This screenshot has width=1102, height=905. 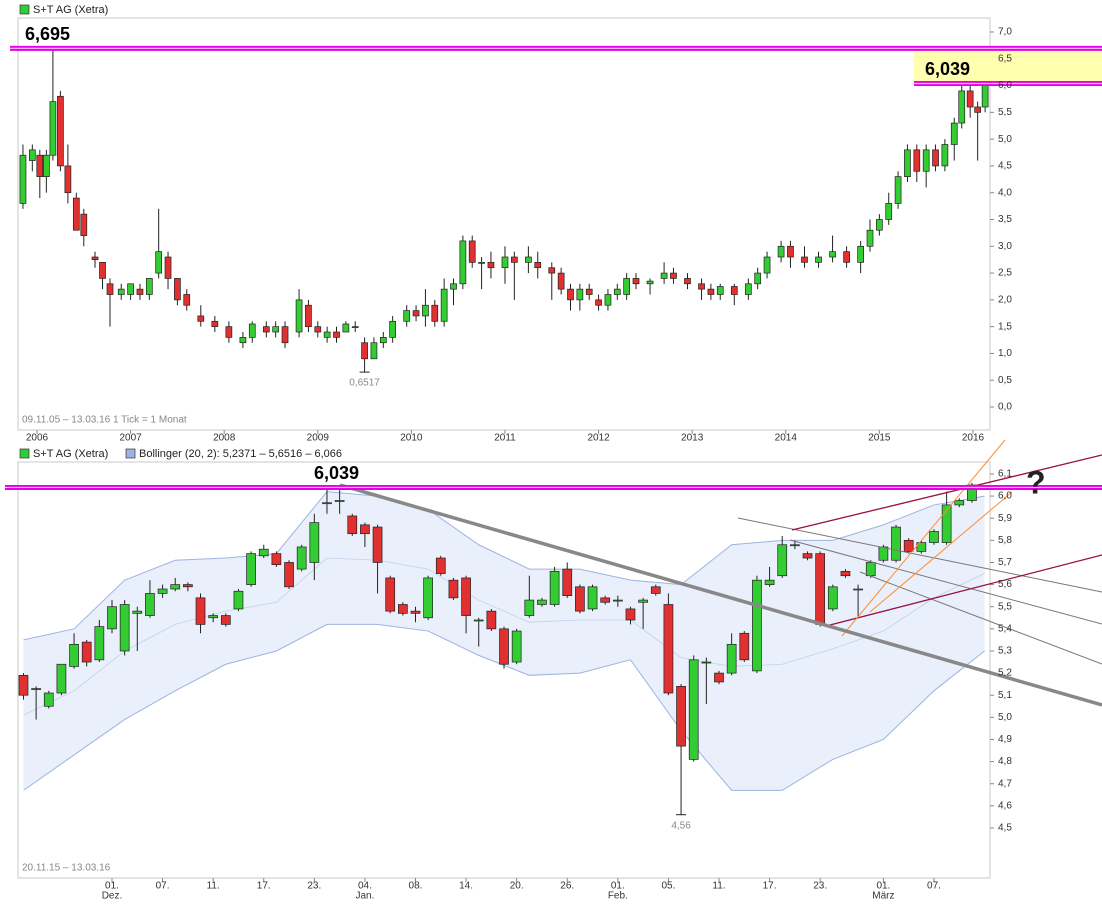 What do you see at coordinates (1005, 192) in the screenshot?
I see `y-tick-label: 4,0` at bounding box center [1005, 192].